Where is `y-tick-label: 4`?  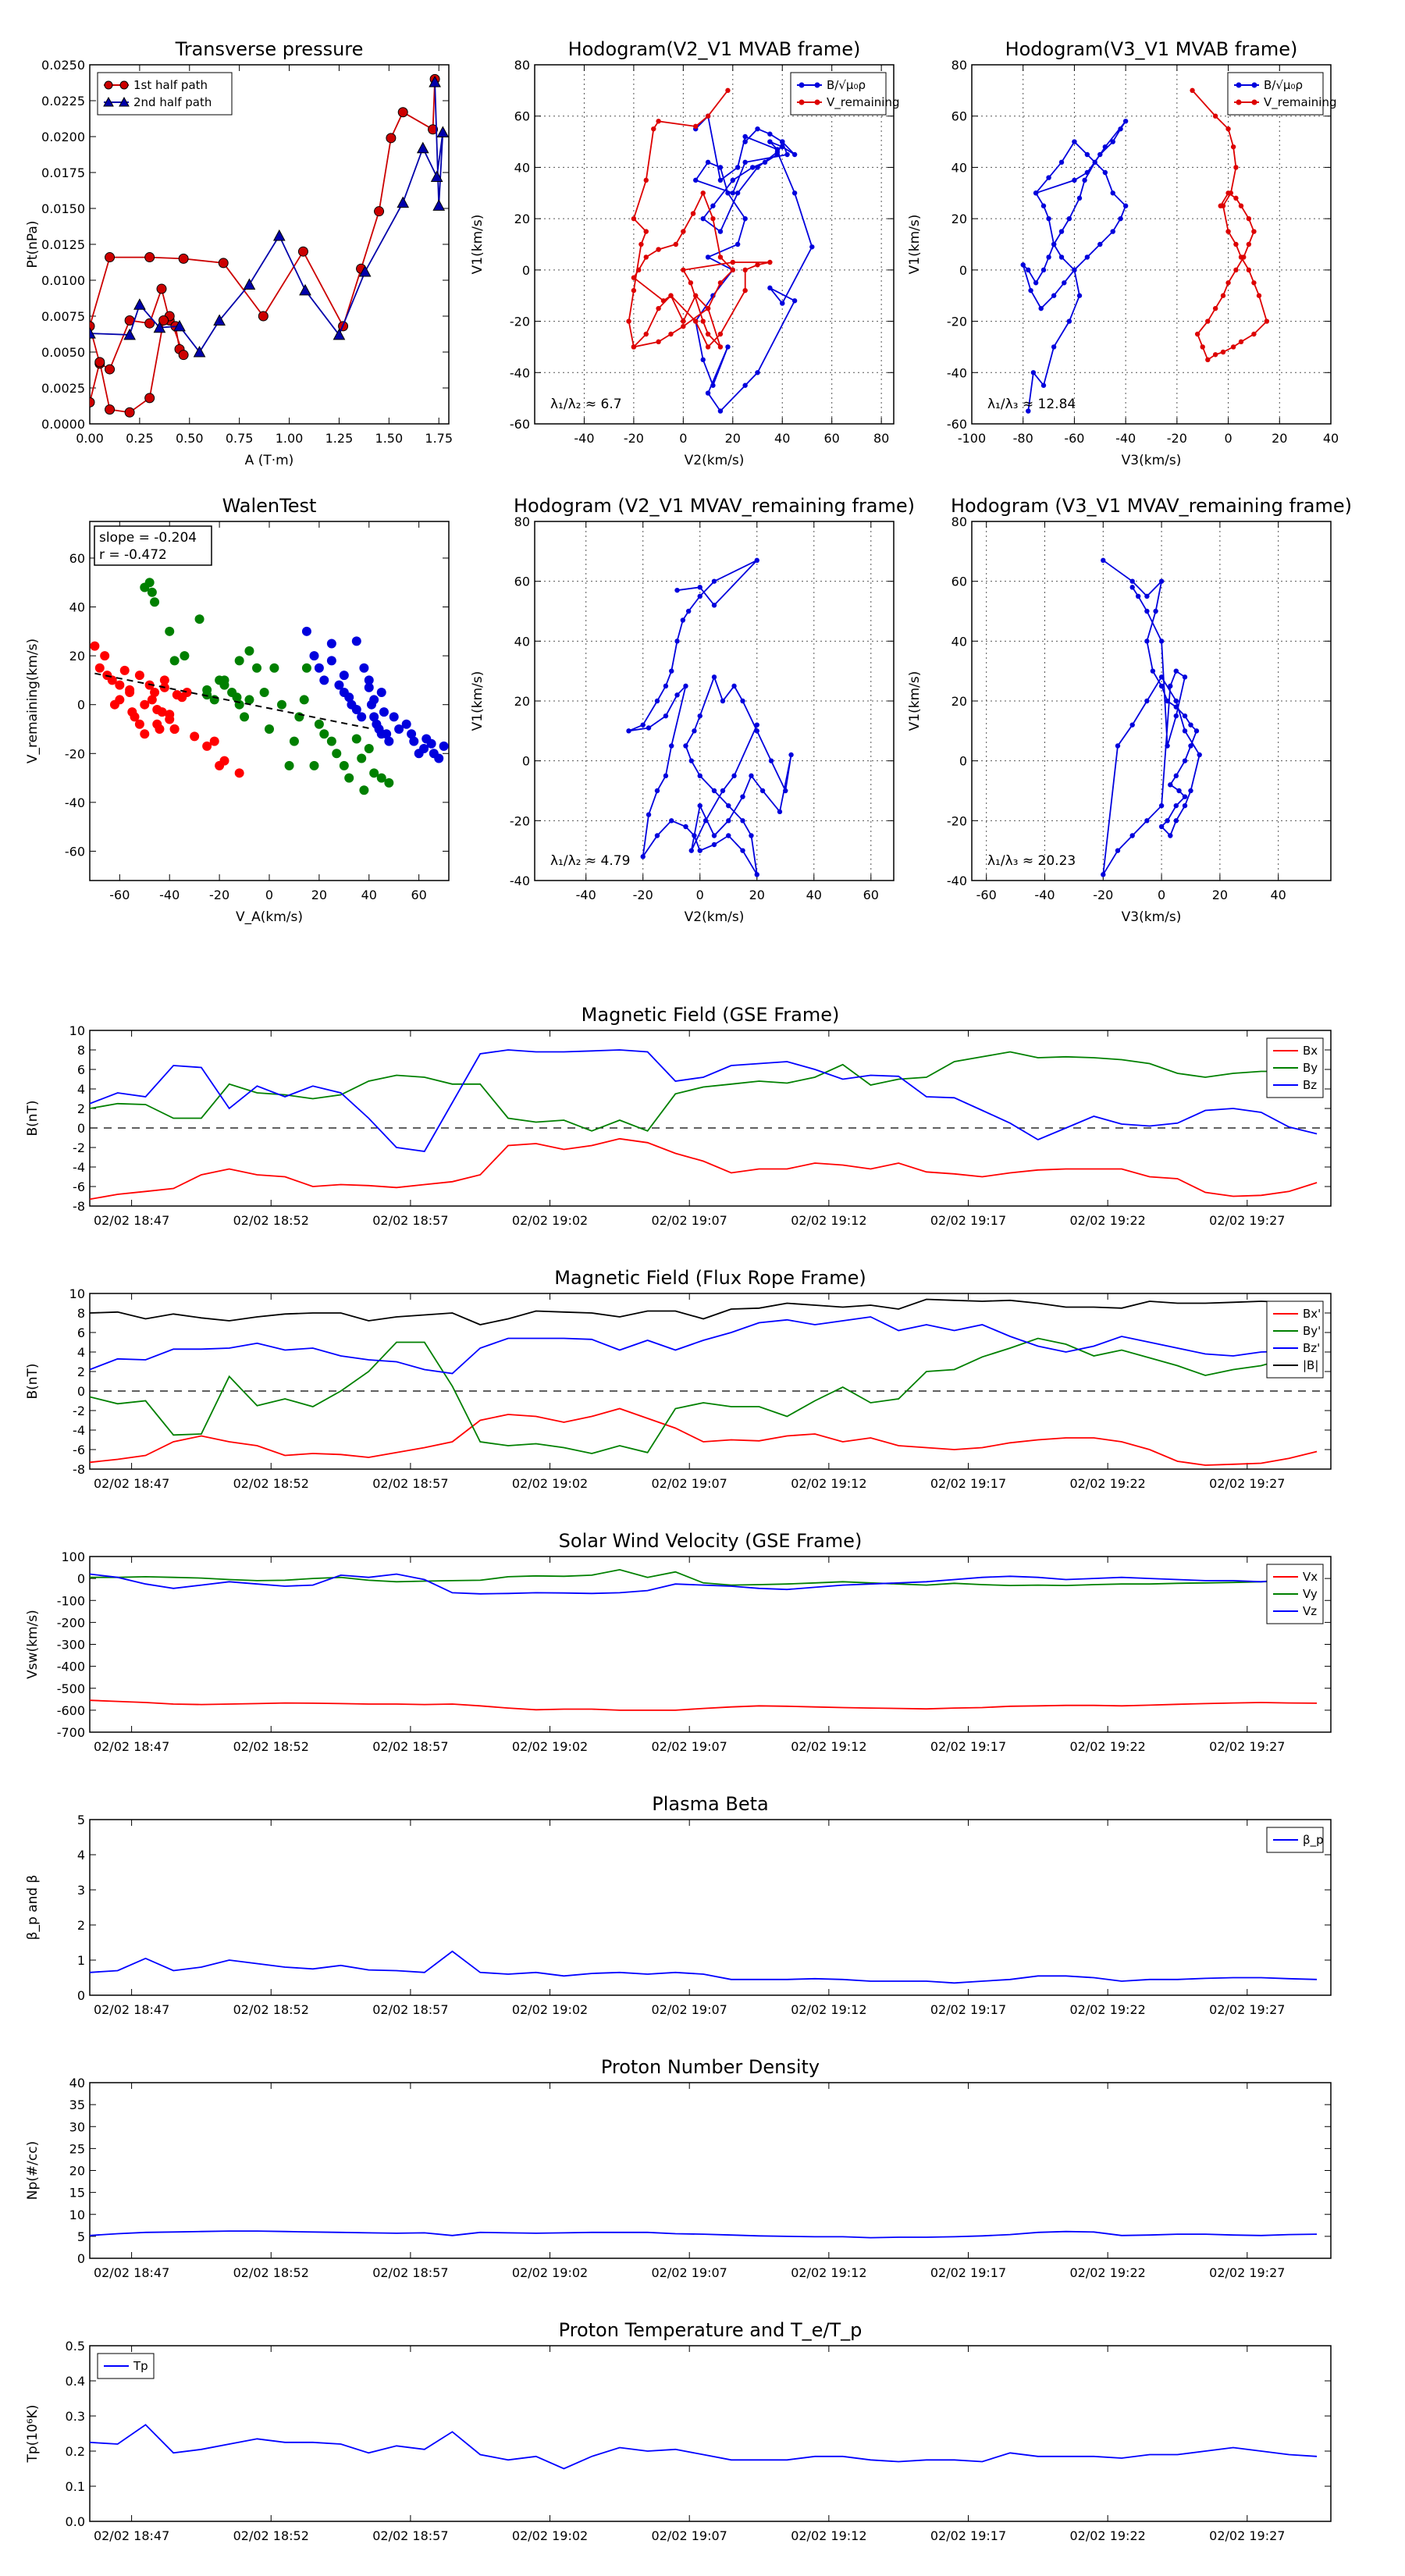
y-tick-label: 4 is located at coordinates (81, 1089).